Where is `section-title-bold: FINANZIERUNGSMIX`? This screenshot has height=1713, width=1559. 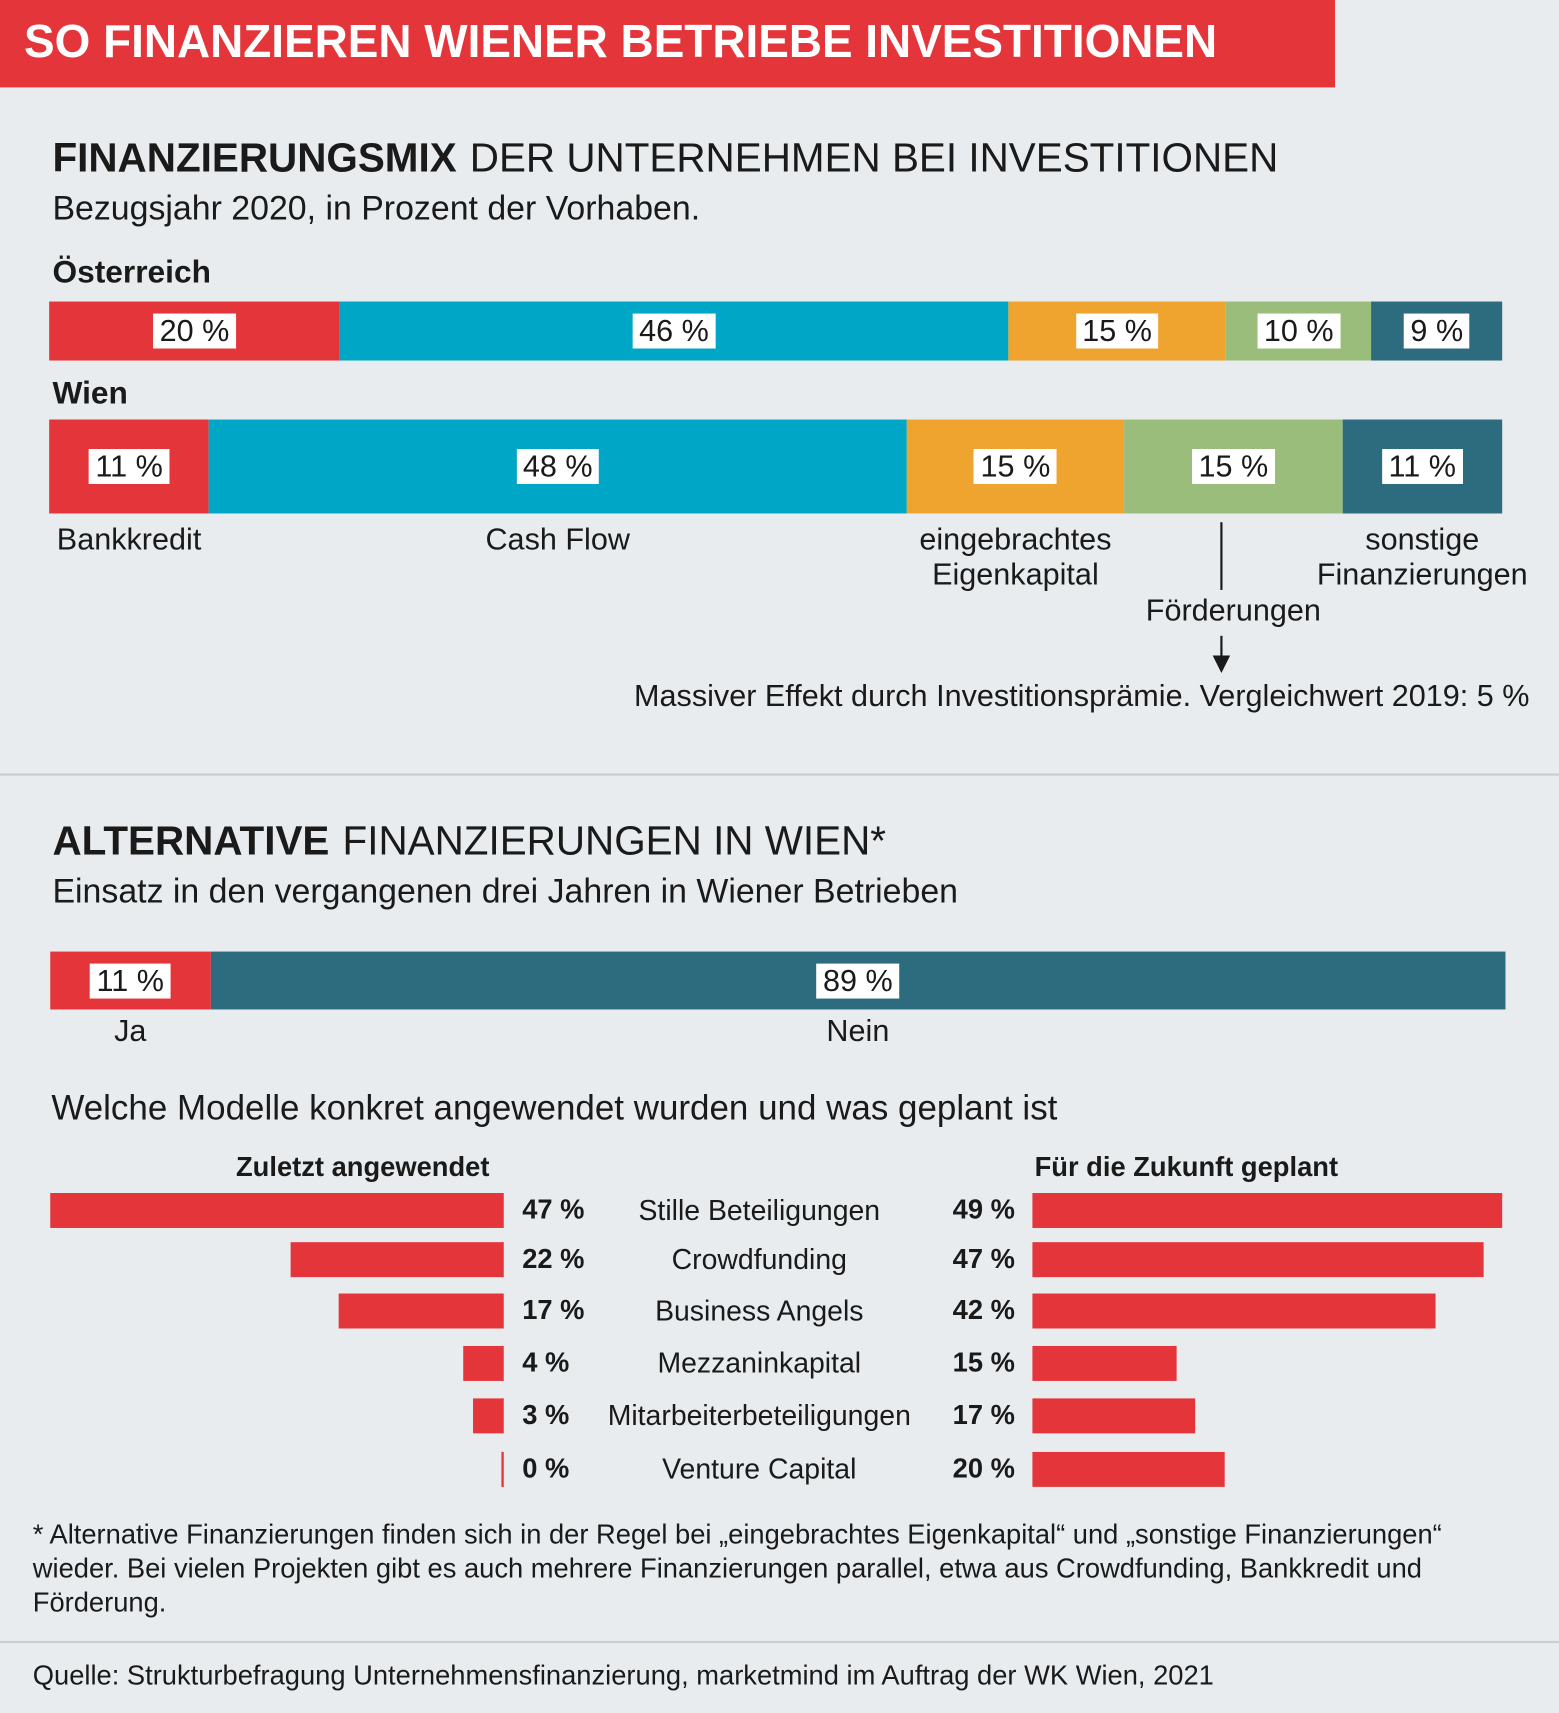
section-title-bold: FINANZIERUNGSMIX is located at coordinates (254, 158).